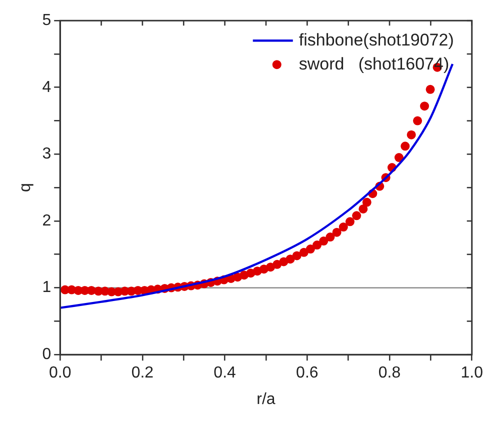 The width and height of the screenshot is (494, 425). I want to click on x-axis-title: r/a, so click(266, 399).